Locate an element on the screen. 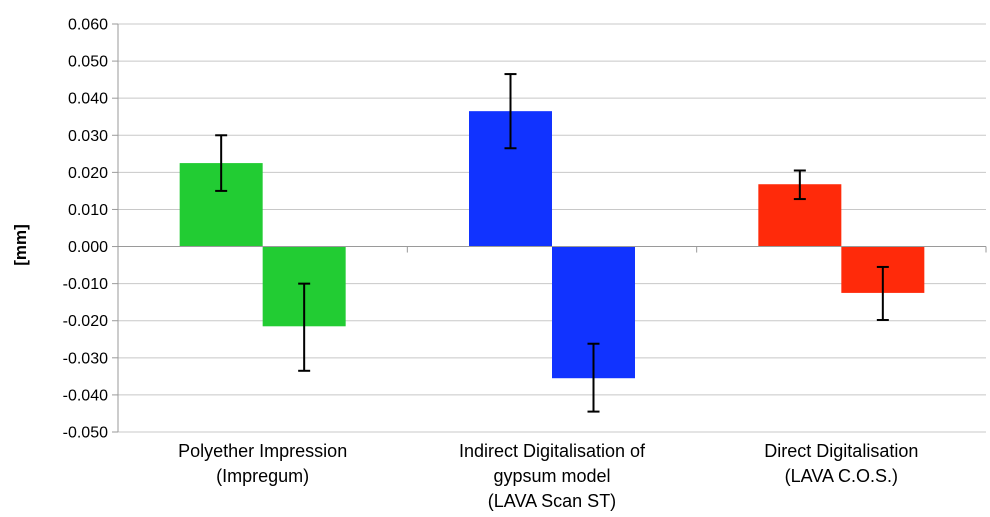  y-tick-label: -0.050 is located at coordinates (85, 433).